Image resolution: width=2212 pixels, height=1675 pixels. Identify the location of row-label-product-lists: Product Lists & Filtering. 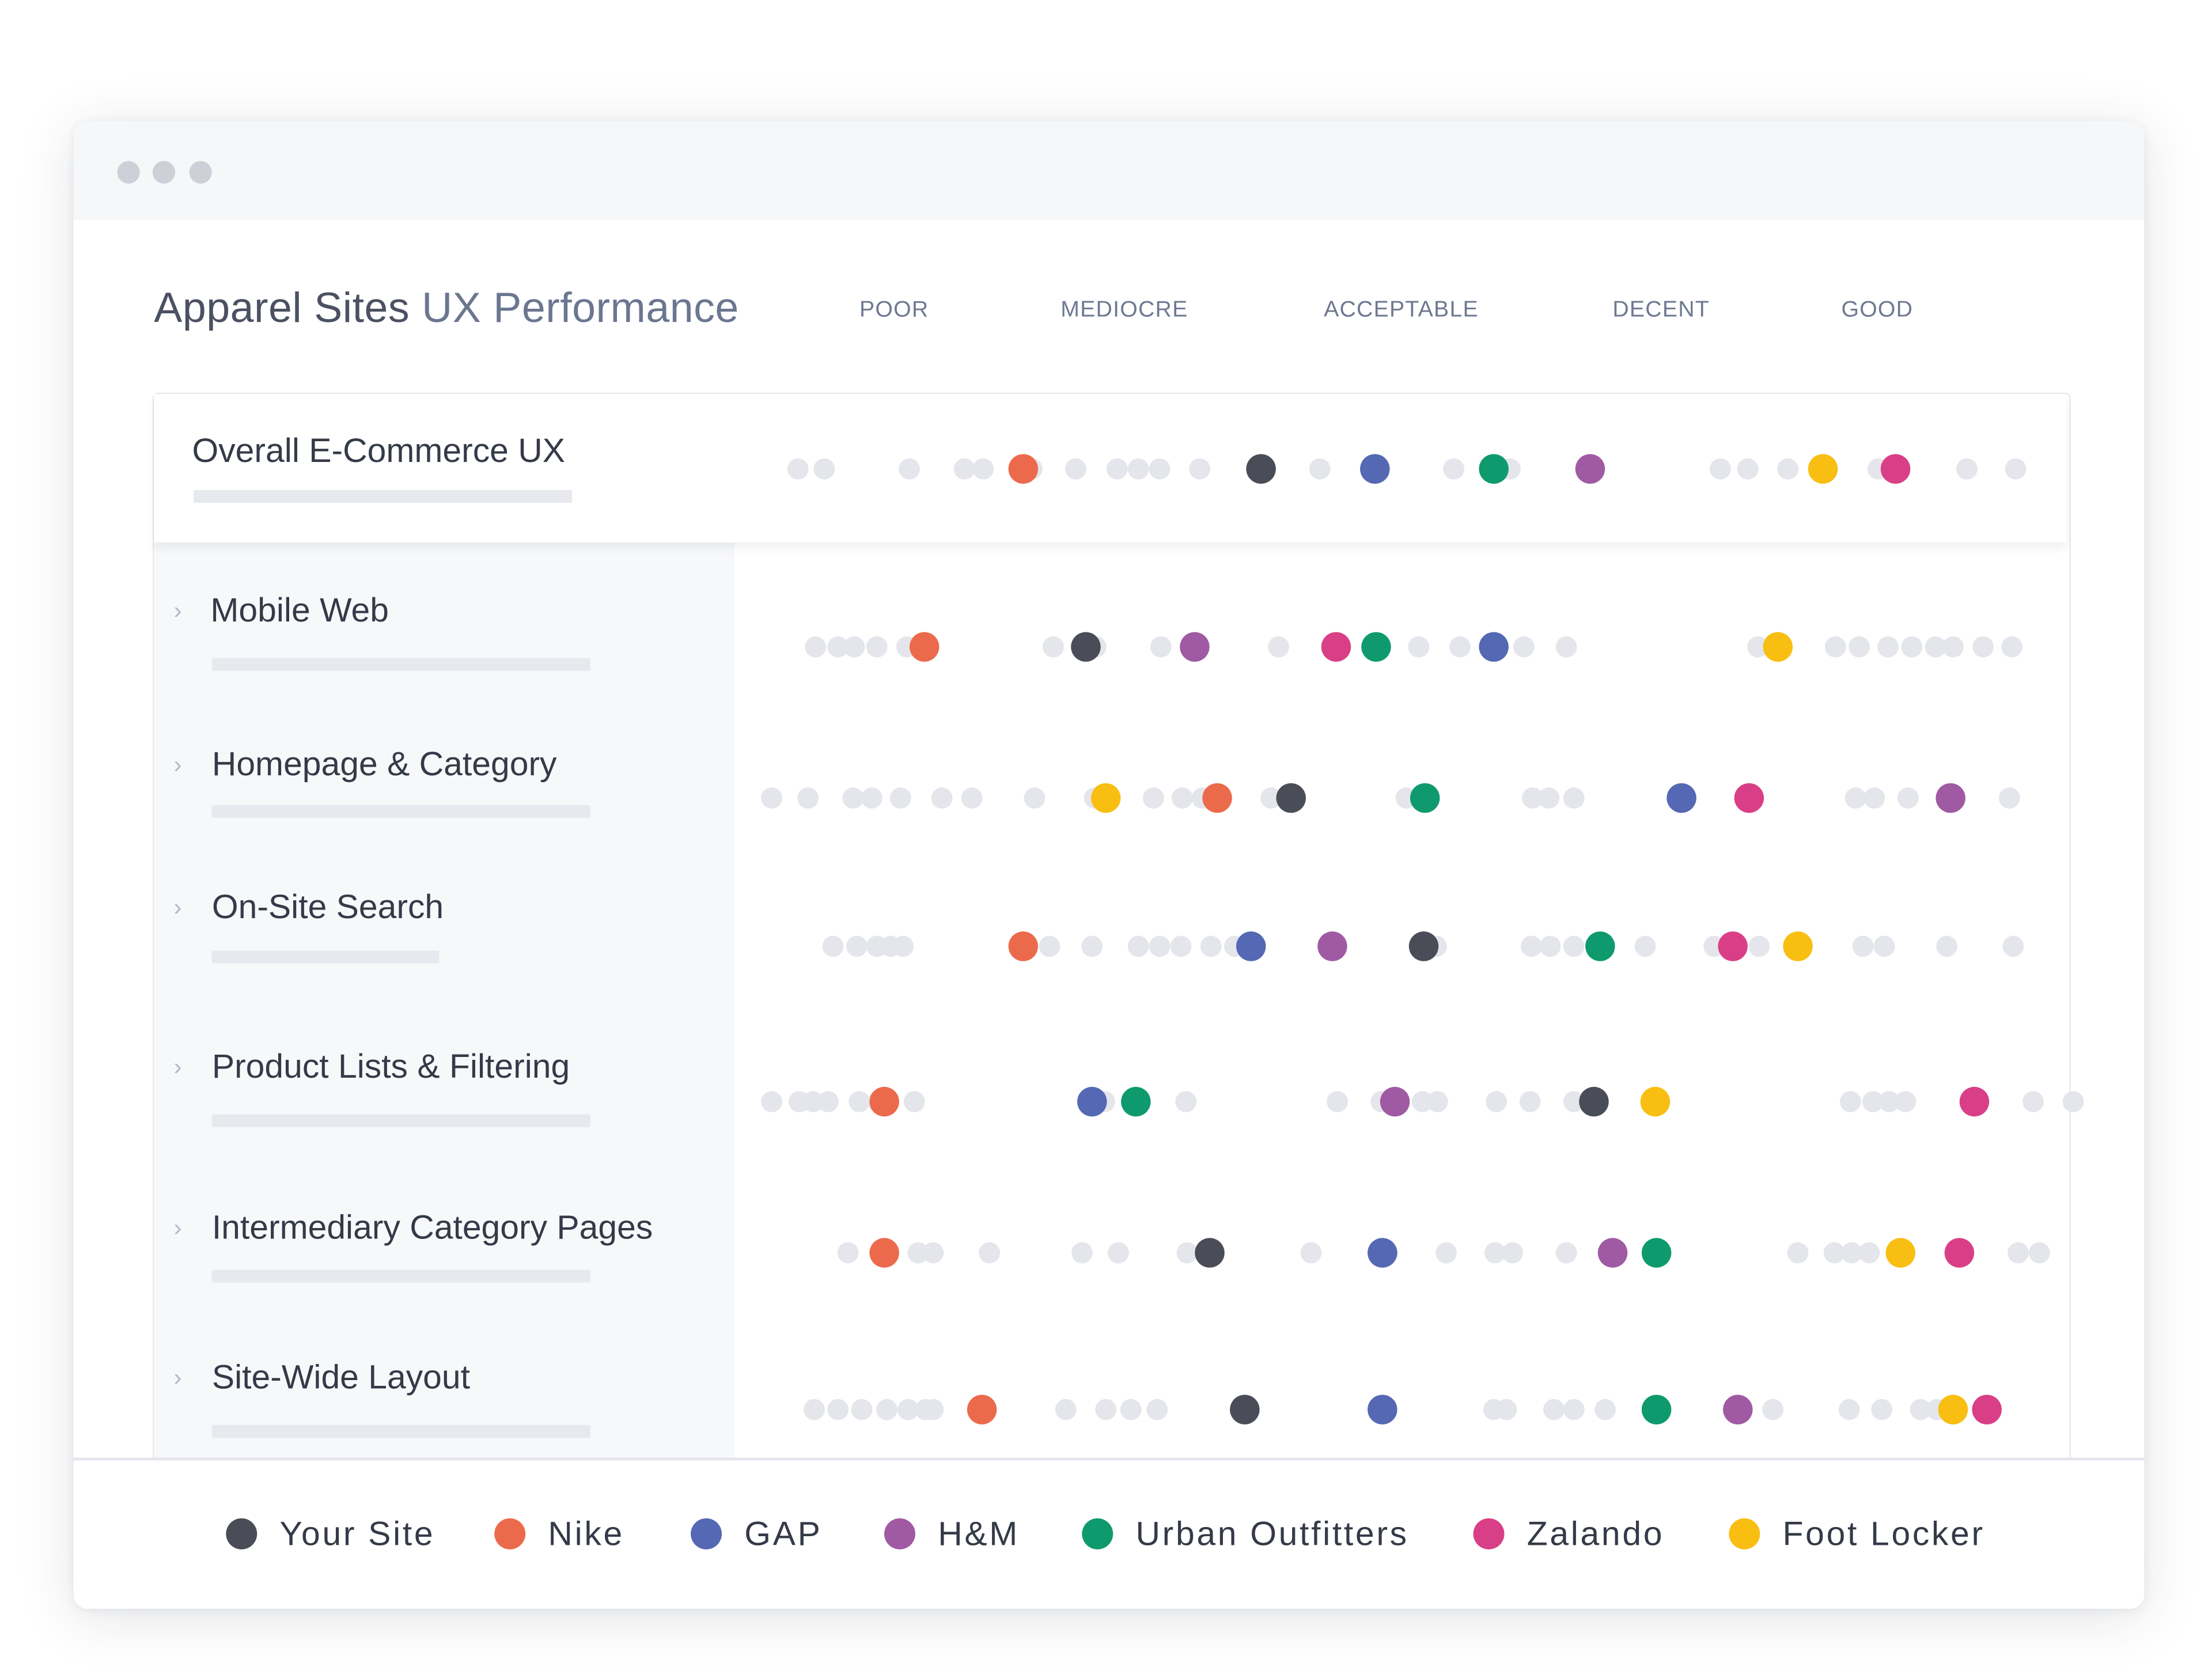
(390, 1067).